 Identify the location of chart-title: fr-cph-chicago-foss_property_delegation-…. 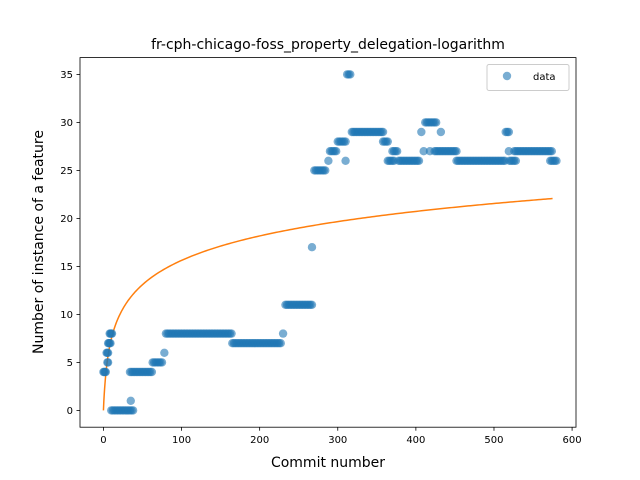
(328, 45).